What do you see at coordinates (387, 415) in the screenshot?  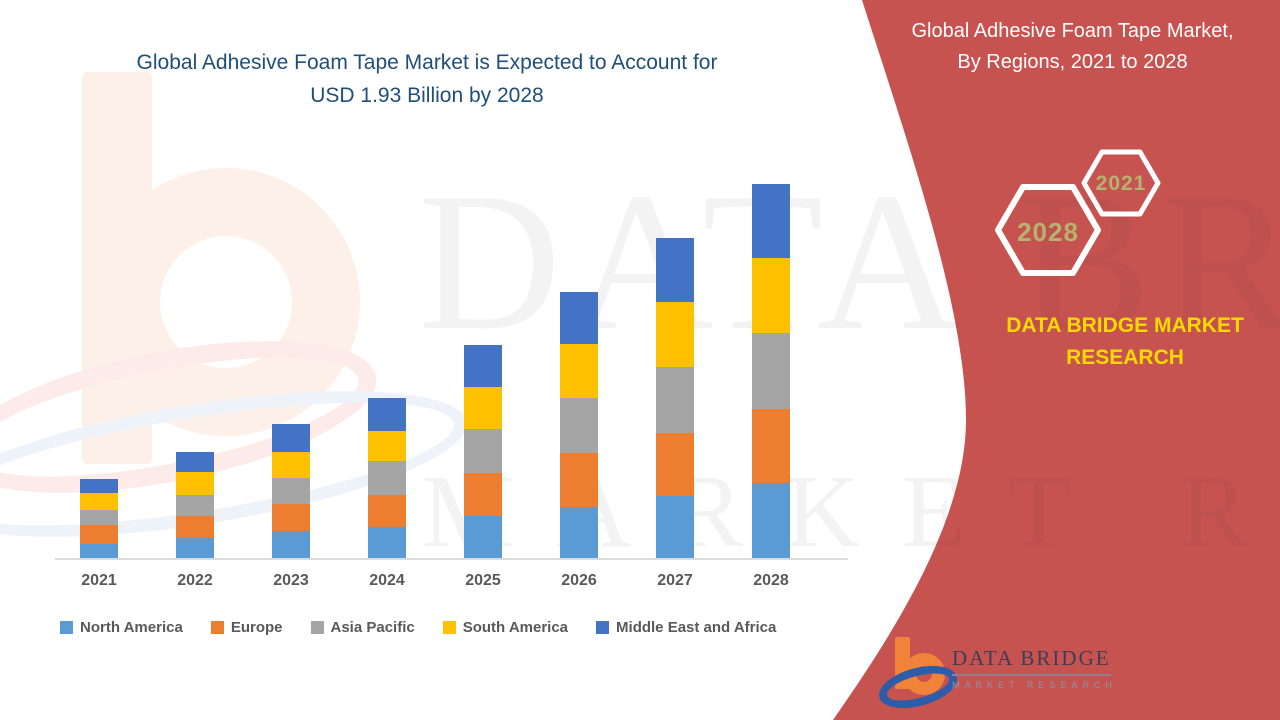 I see `segment-2024-middle-east-and-africa` at bounding box center [387, 415].